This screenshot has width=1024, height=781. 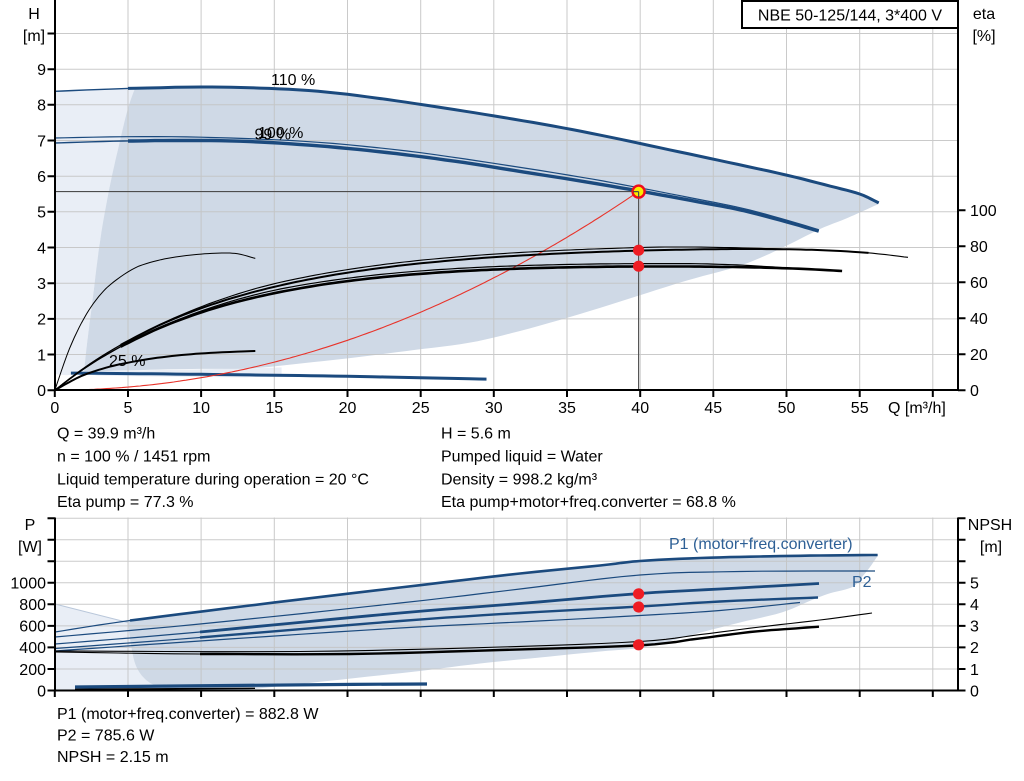 I want to click on svg-text: 100 %, so click(x=280, y=133).